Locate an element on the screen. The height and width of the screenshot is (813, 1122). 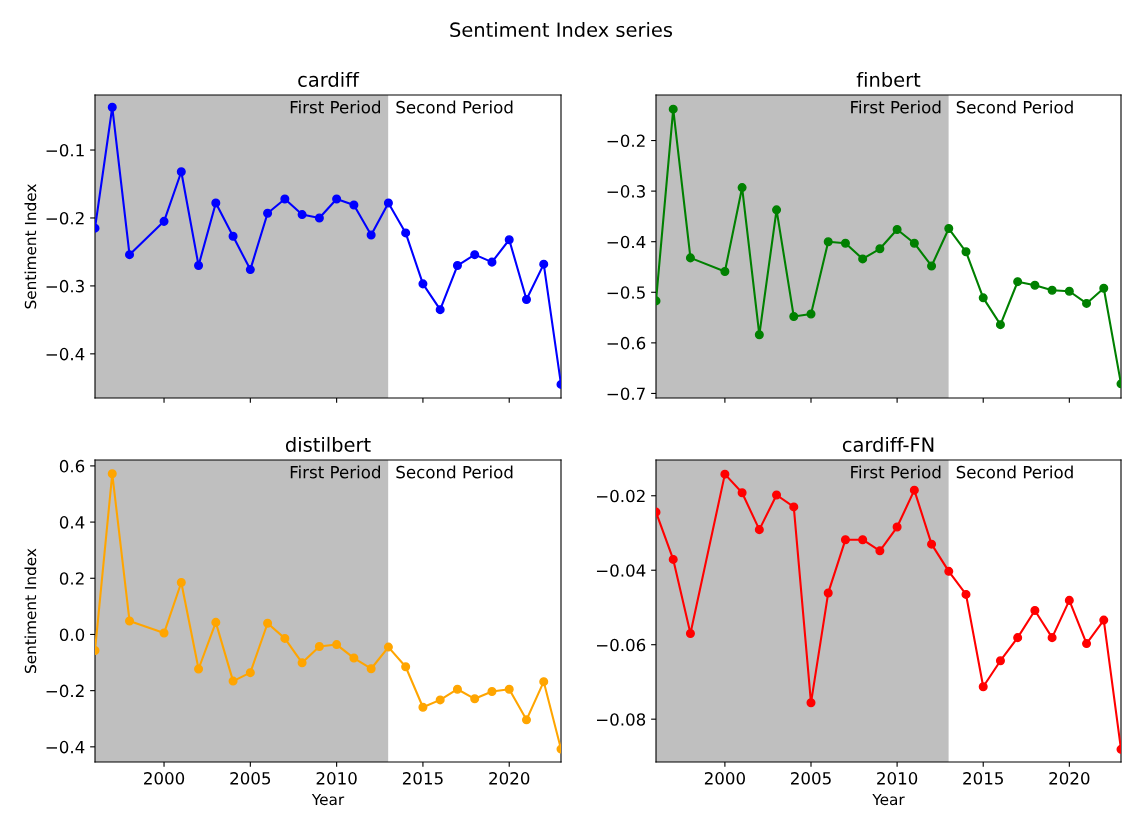
x-axis-title: Year is located at coordinates (328, 799).